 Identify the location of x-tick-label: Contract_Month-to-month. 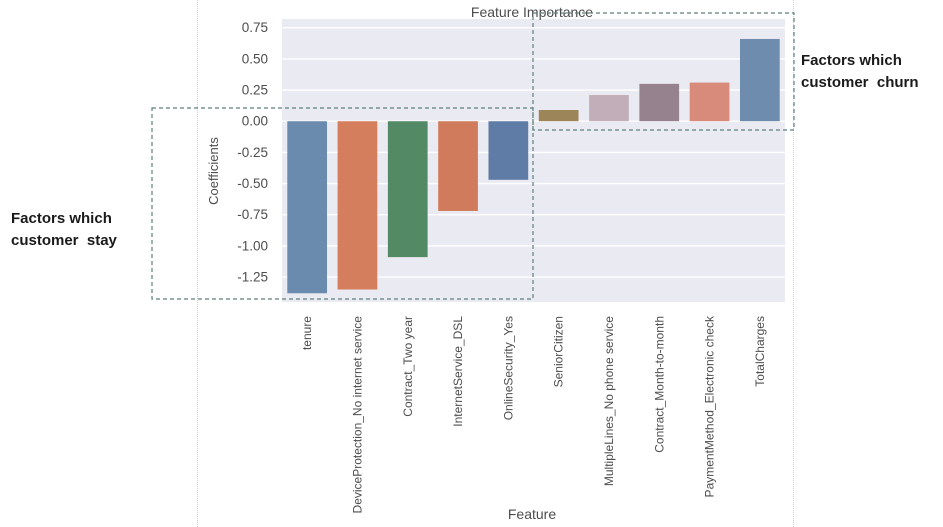
(659, 384).